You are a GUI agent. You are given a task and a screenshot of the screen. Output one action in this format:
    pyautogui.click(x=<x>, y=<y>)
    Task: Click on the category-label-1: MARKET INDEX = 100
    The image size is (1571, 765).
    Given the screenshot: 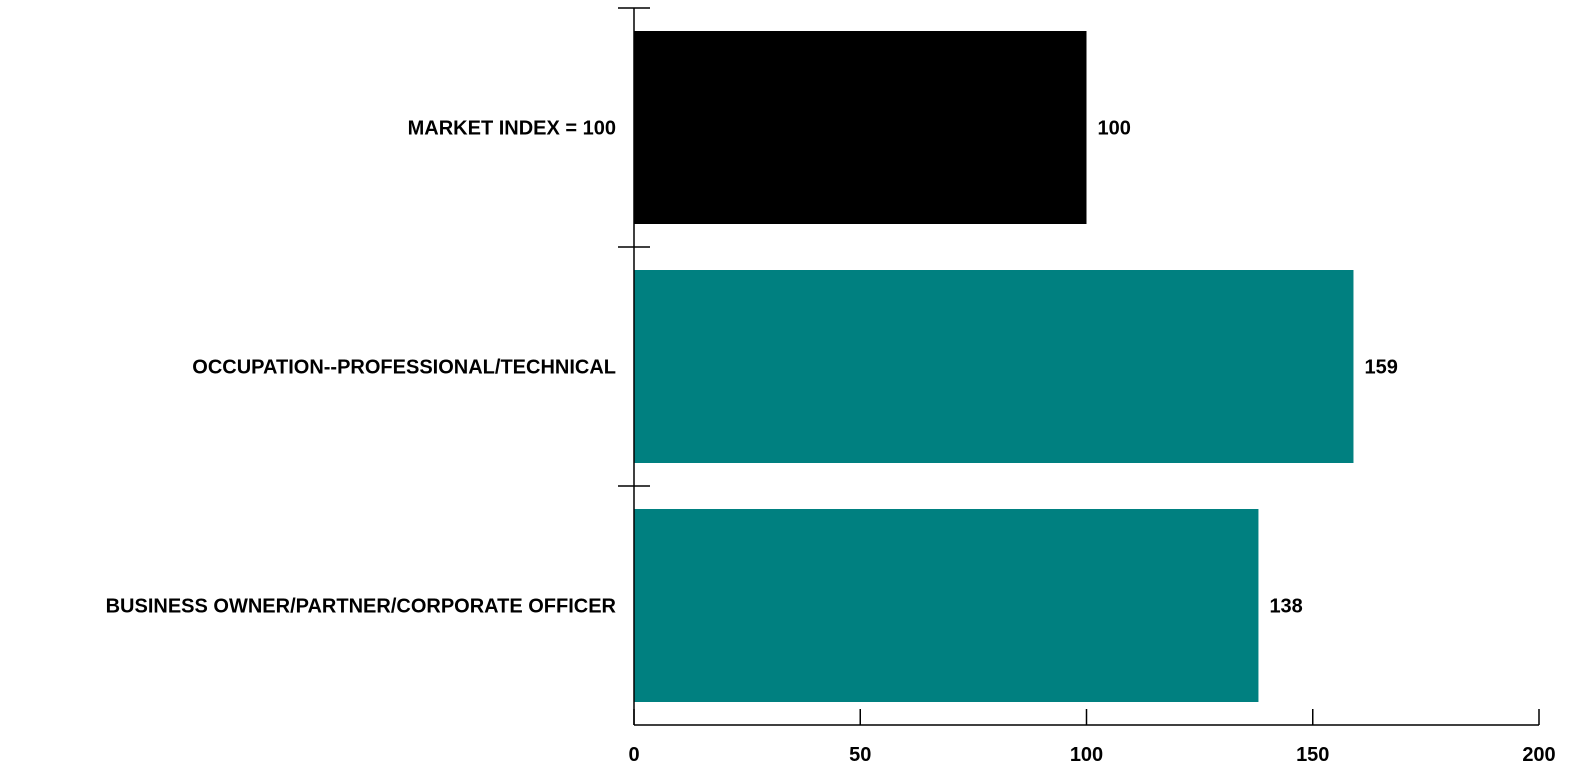 What is the action you would take?
    pyautogui.click(x=512, y=129)
    